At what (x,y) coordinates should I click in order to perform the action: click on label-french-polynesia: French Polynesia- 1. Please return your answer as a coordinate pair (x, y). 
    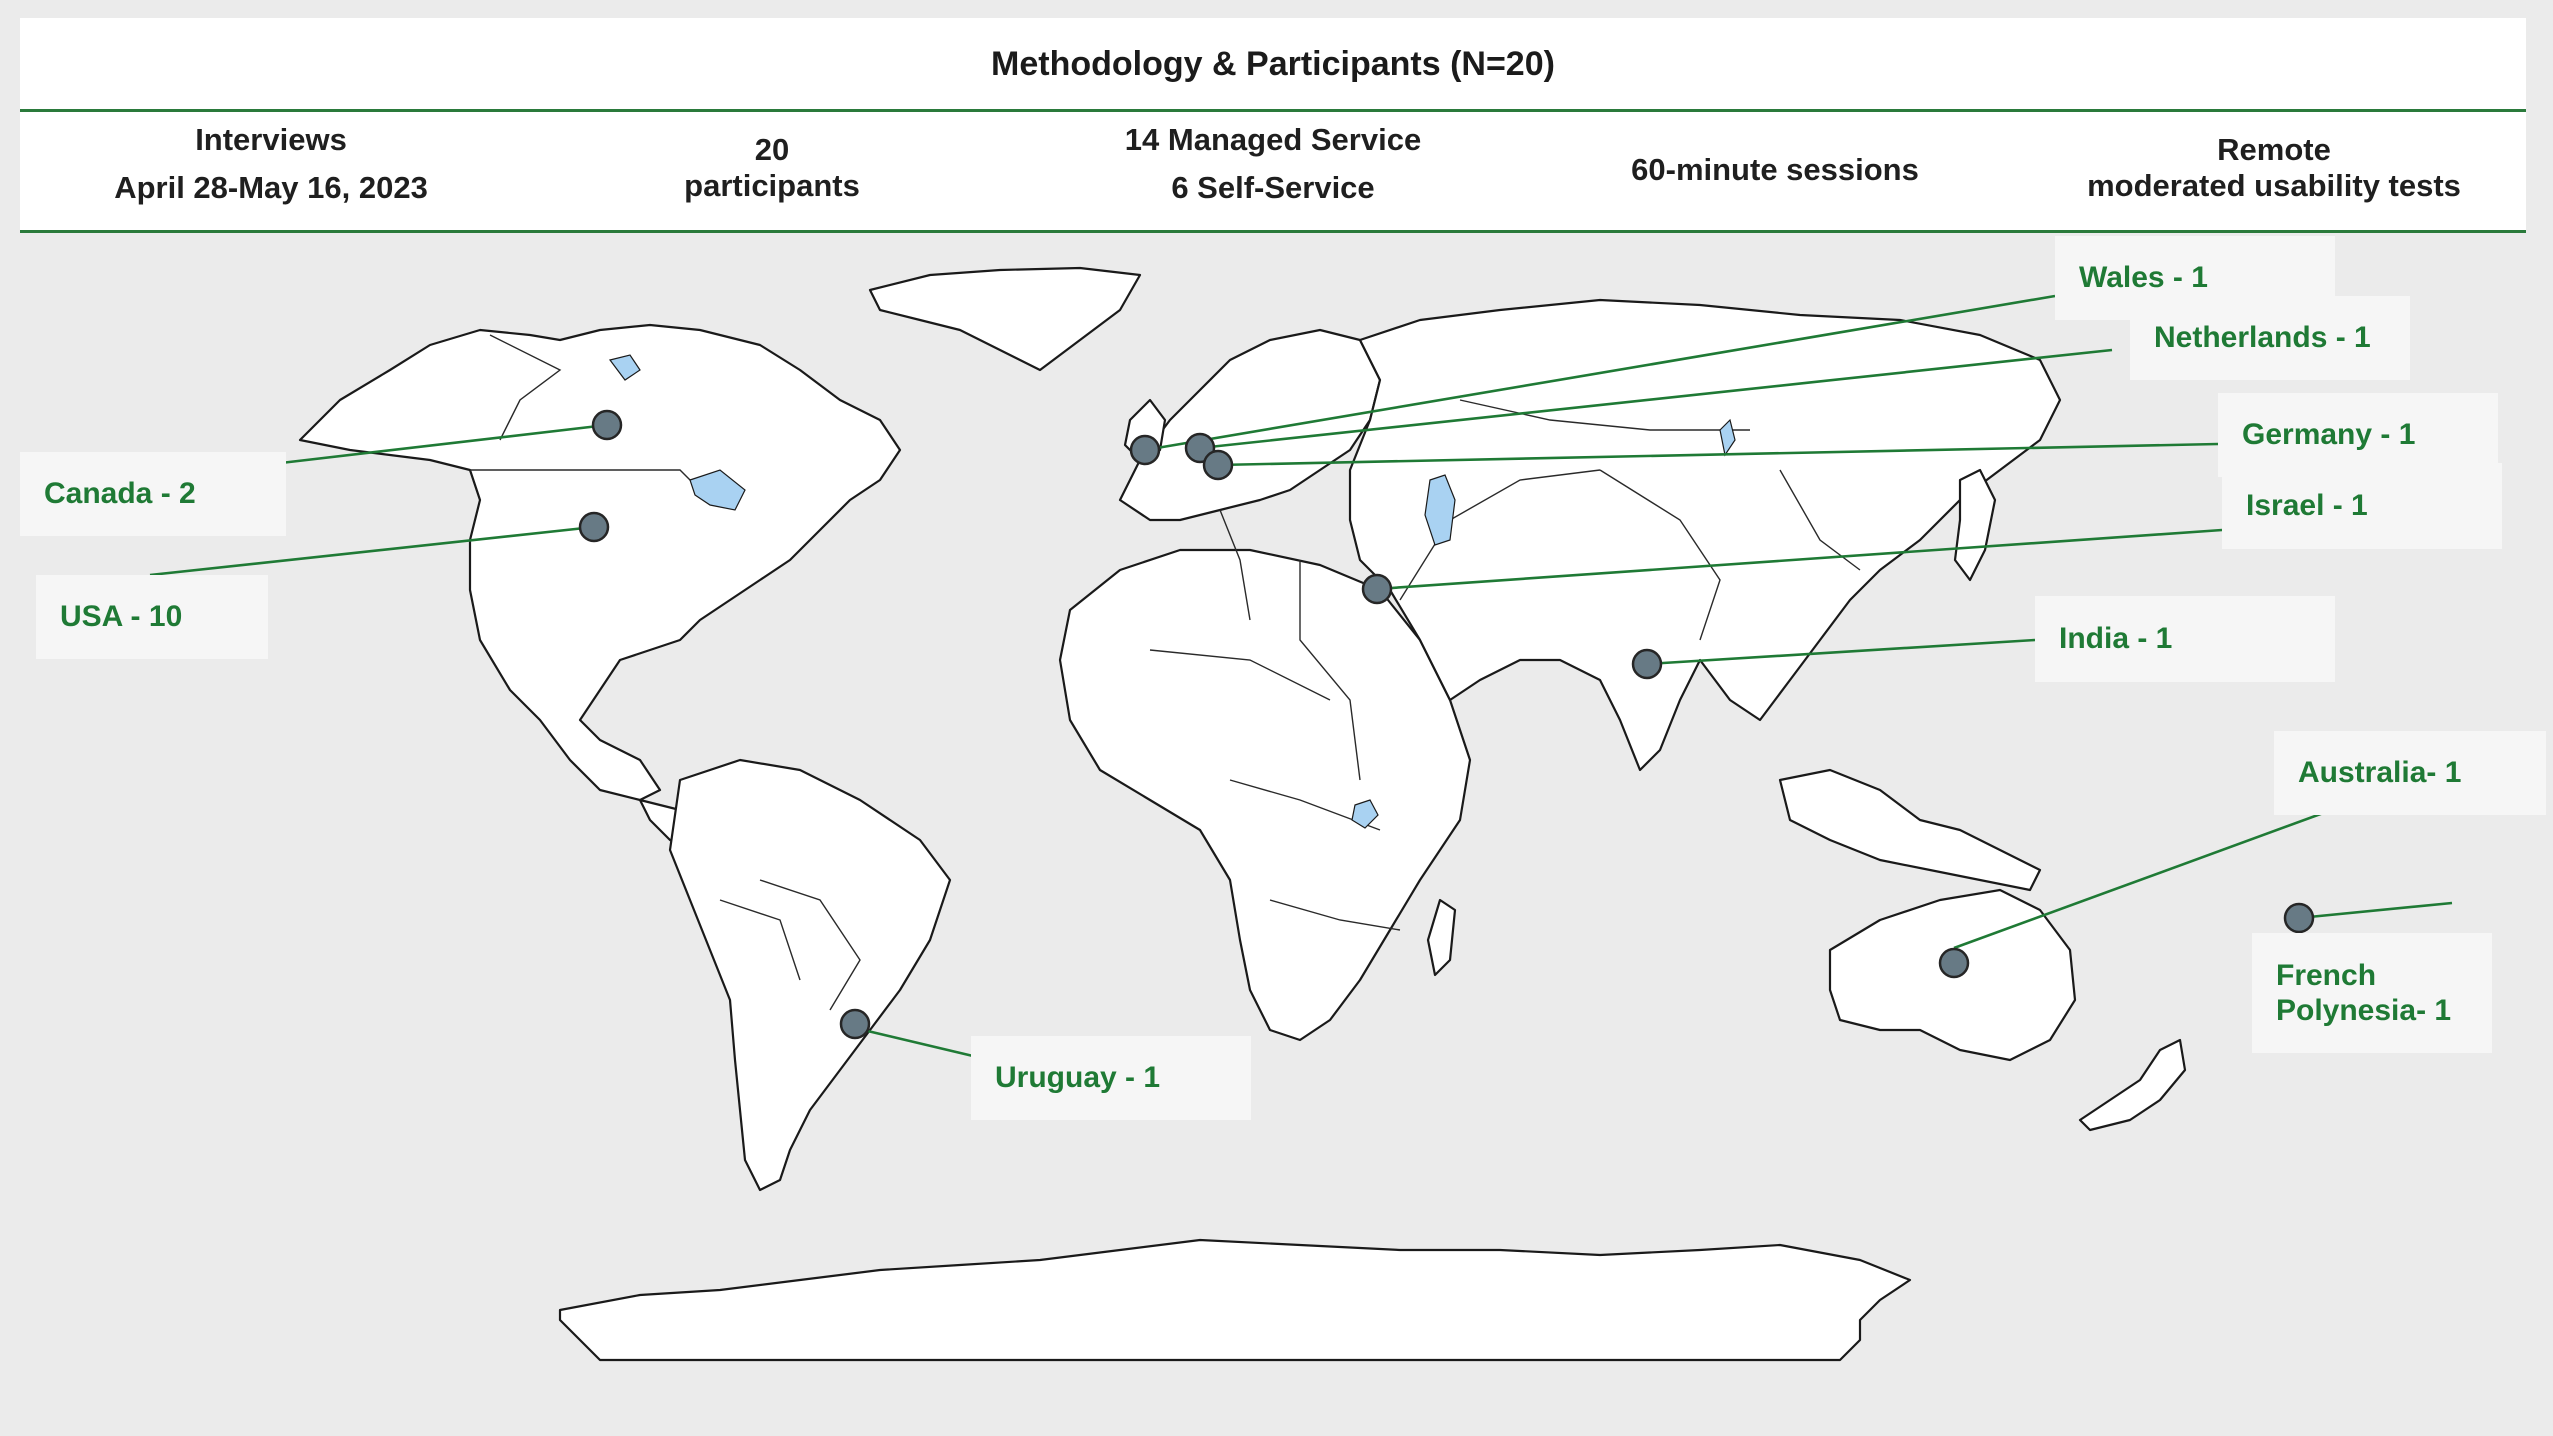
    Looking at the image, I should click on (2372, 993).